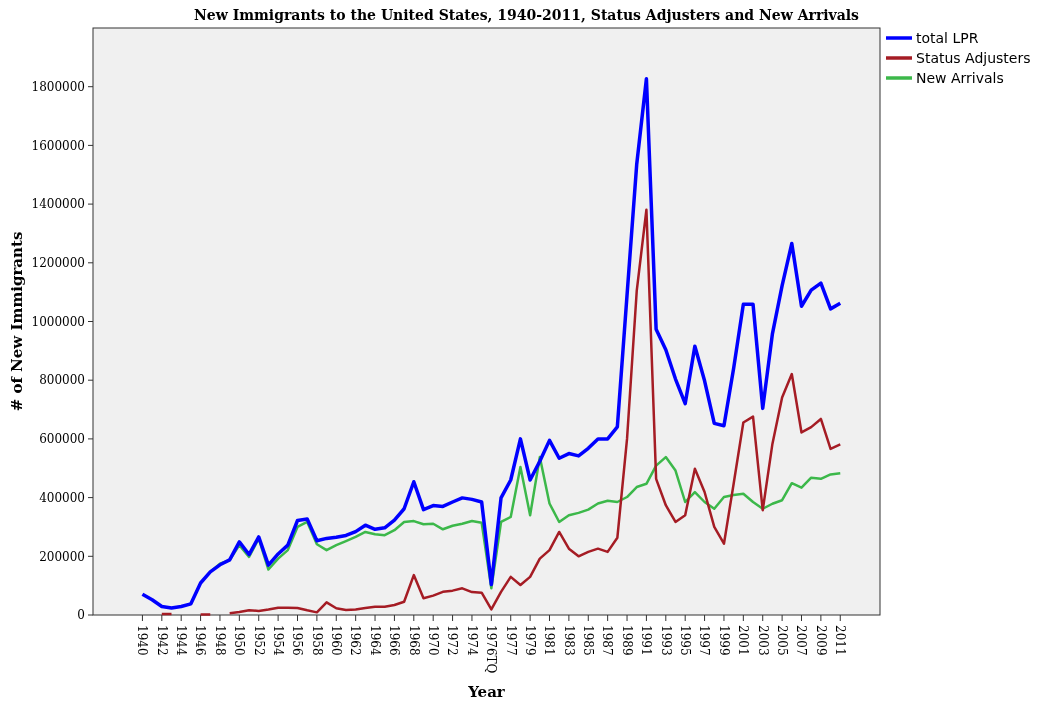  What do you see at coordinates (452, 640) in the screenshot?
I see `x-tick-label: 1972` at bounding box center [452, 640].